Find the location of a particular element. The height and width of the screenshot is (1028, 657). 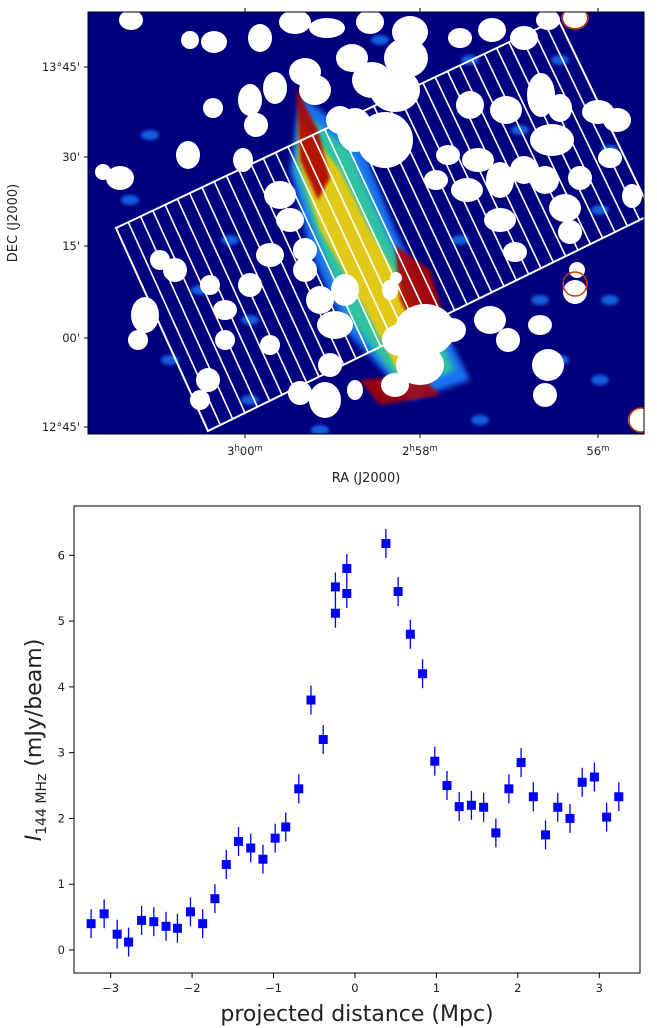

ra-tick-label: 2h58m is located at coordinates (420, 451).